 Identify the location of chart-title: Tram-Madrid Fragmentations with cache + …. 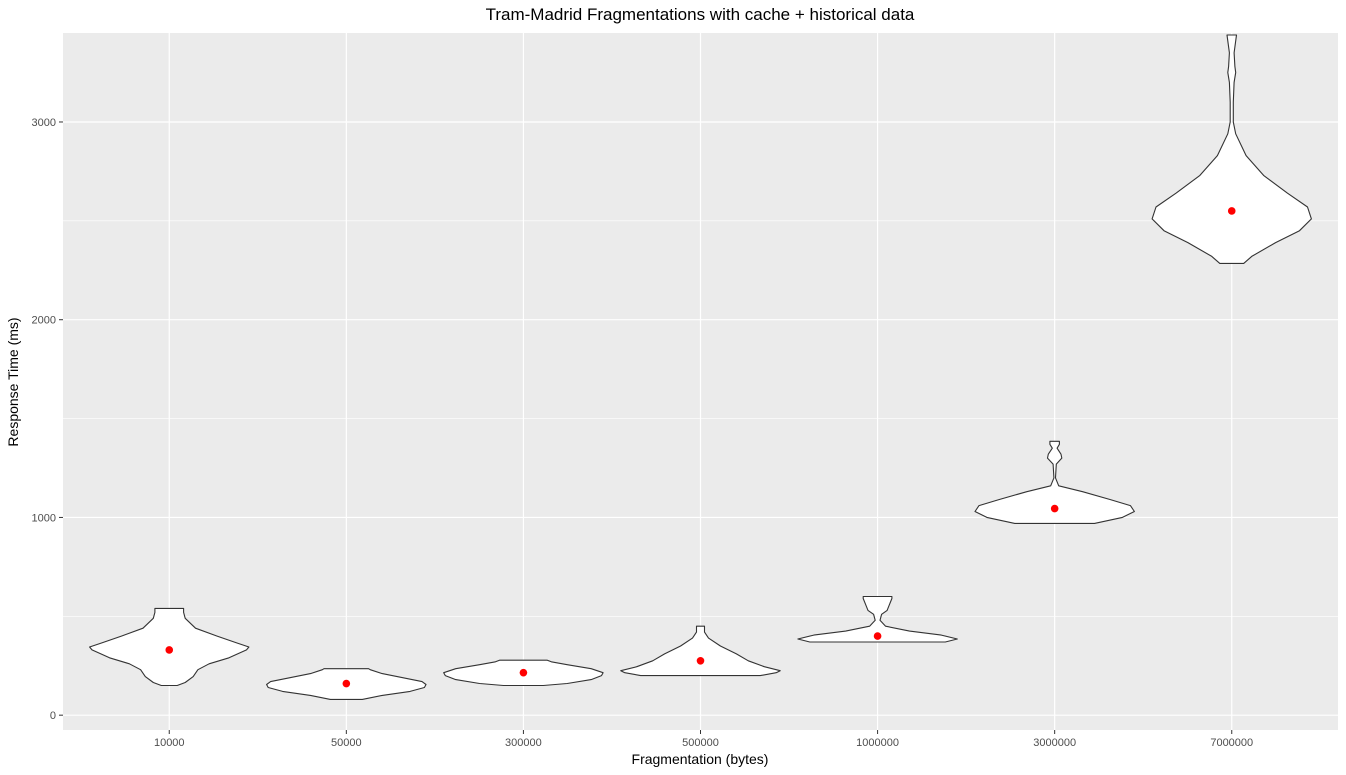
(700, 14).